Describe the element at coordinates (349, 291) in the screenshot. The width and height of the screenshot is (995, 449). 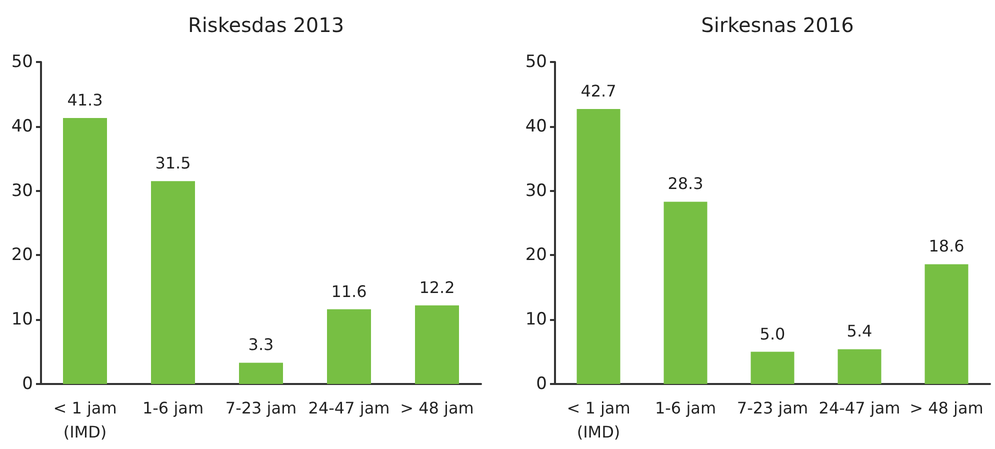
I see `data-label: 11.6` at that location.